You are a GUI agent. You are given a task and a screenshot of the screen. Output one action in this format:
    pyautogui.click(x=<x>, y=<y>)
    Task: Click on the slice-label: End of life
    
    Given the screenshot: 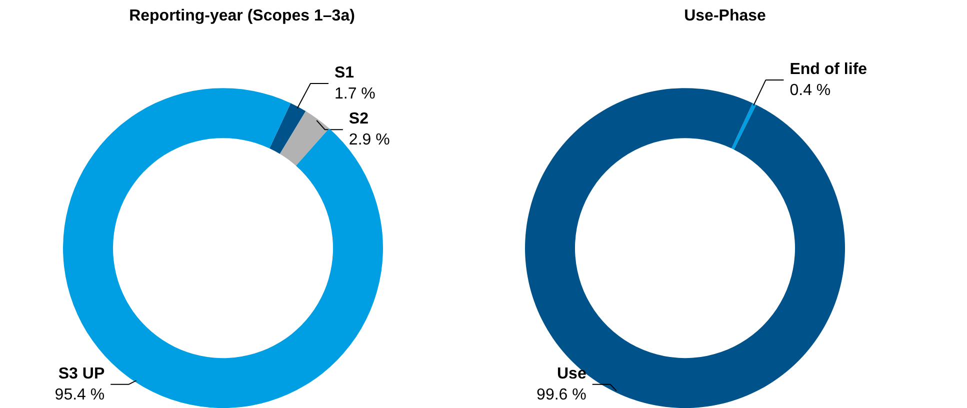 What is the action you would take?
    pyautogui.click(x=829, y=69)
    